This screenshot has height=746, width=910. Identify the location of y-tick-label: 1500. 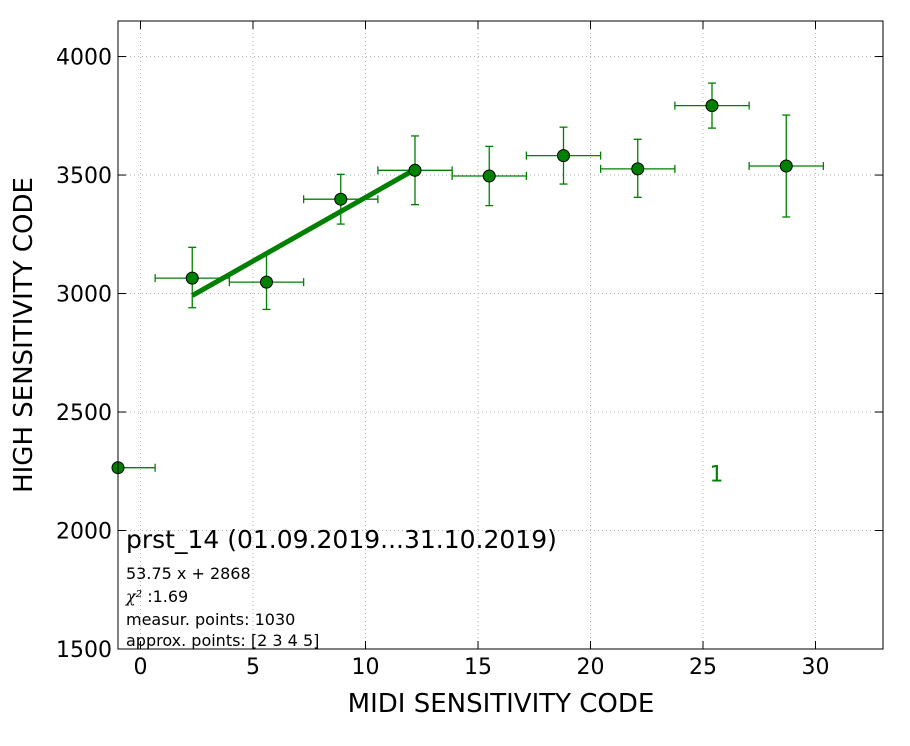
(84, 650).